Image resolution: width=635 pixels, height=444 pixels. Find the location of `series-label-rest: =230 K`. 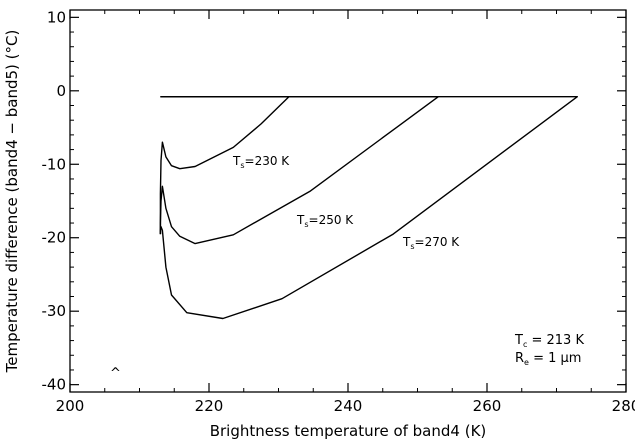

series-label-rest: =230 K is located at coordinates (268, 161).